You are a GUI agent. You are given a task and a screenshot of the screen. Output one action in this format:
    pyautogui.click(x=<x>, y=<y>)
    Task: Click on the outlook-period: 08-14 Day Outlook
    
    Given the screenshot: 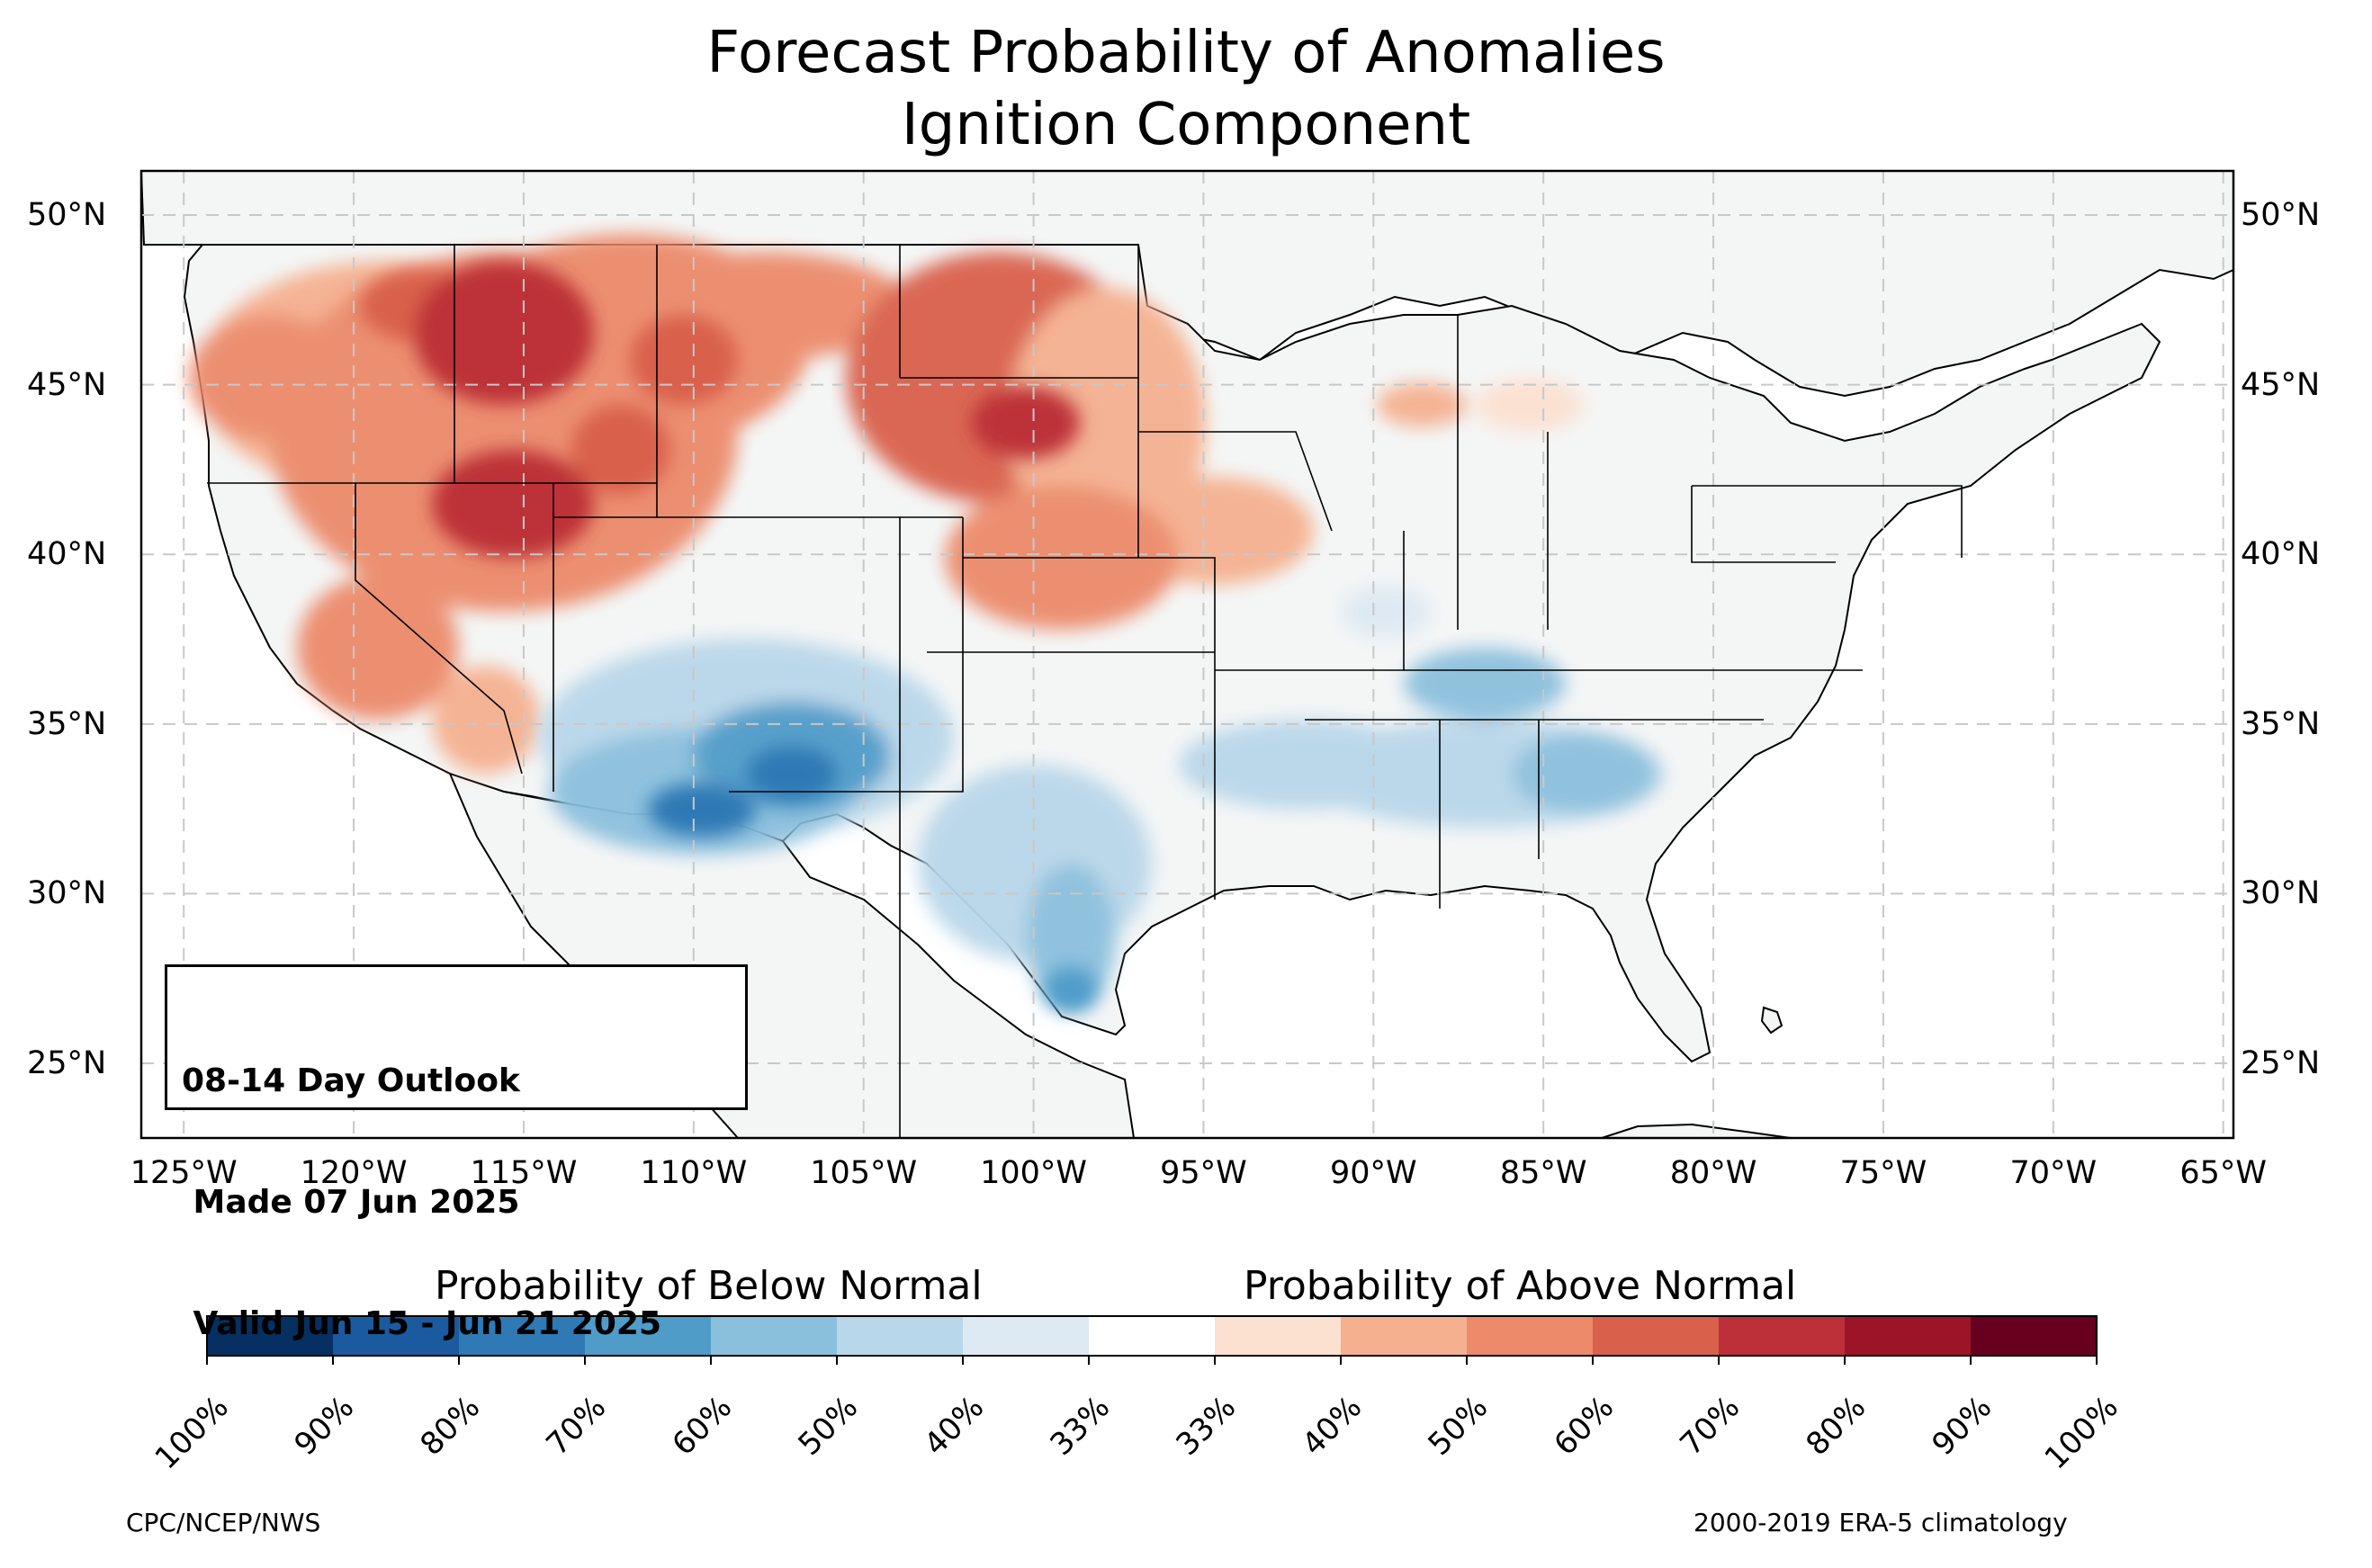 What is the action you would take?
    pyautogui.click(x=351, y=1080)
    